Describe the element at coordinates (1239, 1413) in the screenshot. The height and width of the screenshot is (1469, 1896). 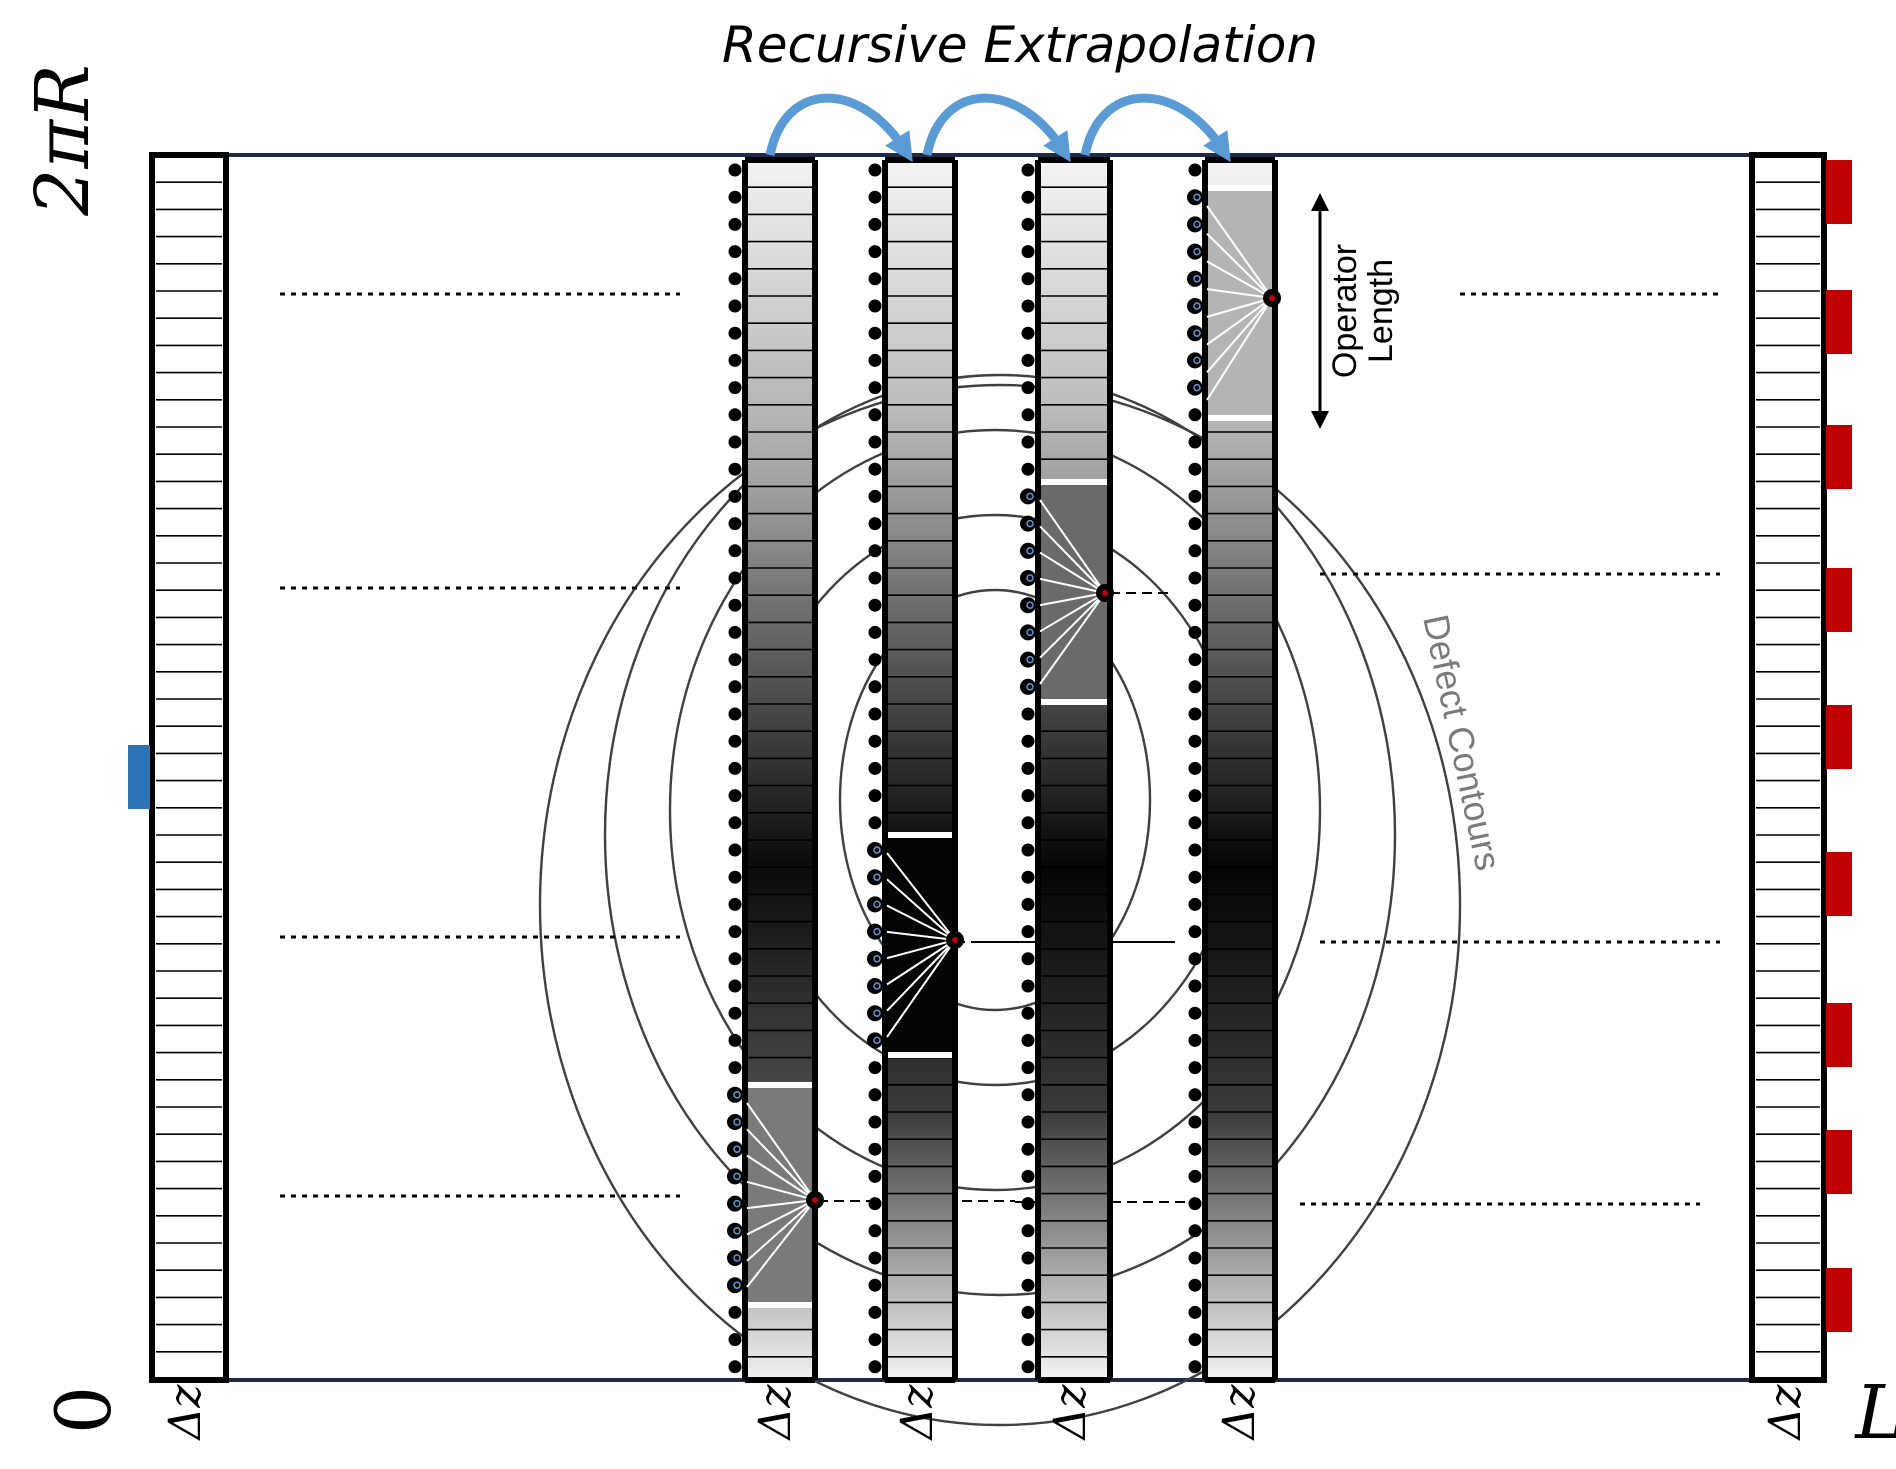
I see `slice-thickness-label-5: Δz` at that location.